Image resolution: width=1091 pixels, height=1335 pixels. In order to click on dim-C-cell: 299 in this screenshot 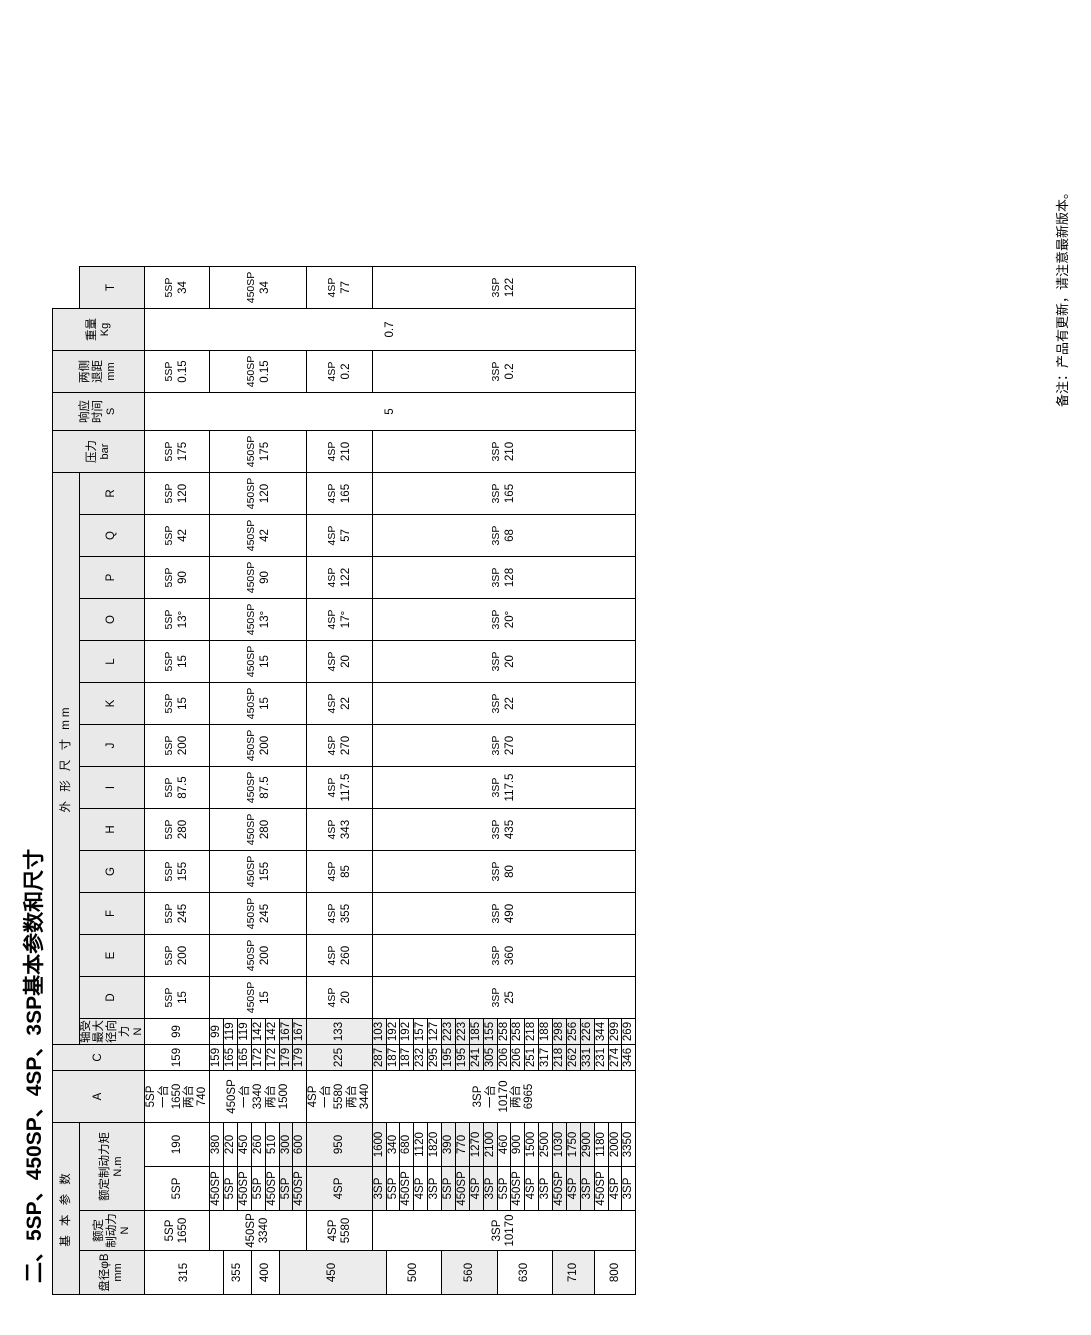, I will do `click(615, 1031)`.